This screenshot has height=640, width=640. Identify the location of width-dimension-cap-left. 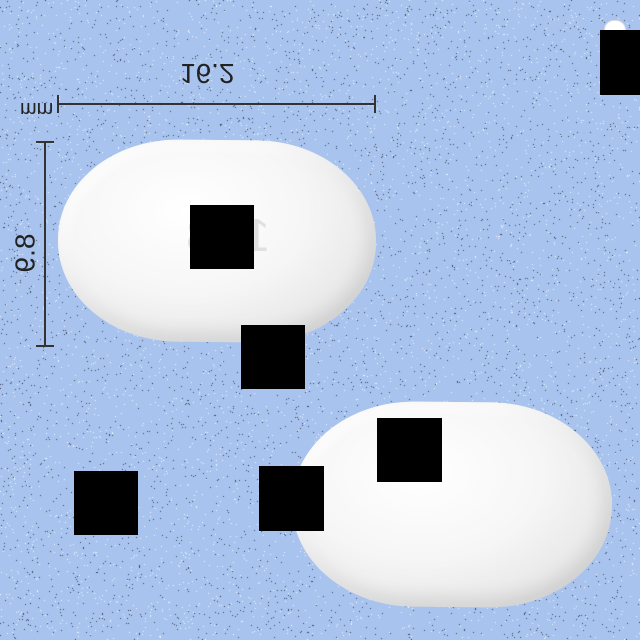
(58, 104).